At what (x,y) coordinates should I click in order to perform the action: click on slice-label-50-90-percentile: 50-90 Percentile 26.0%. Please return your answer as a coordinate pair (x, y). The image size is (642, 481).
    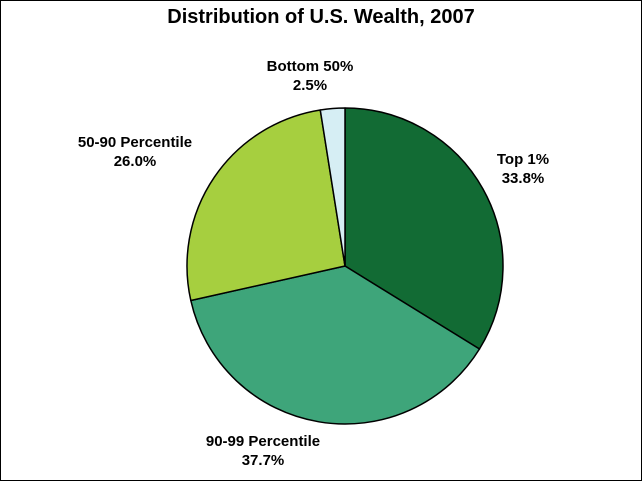
    Looking at the image, I should click on (135, 152).